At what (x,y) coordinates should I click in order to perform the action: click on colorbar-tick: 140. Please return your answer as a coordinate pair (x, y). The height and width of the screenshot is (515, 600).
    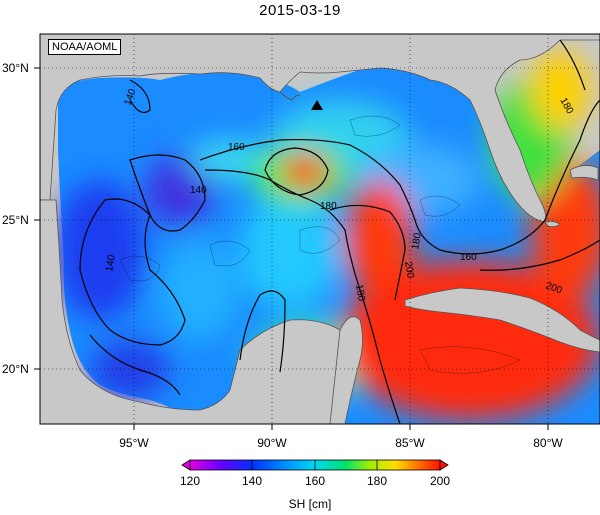
    Looking at the image, I should click on (252, 481).